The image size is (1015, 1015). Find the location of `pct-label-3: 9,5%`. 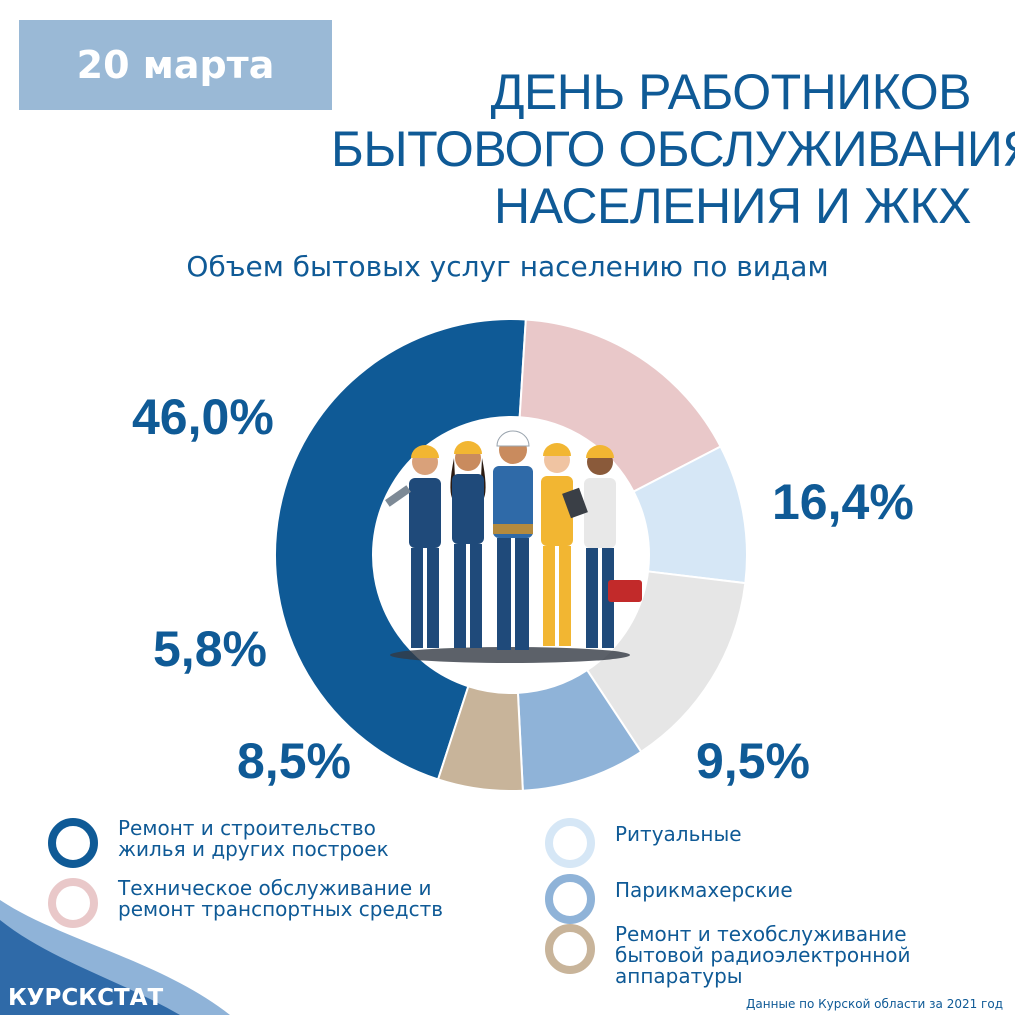

pct-label-3: 9,5% is located at coordinates (753, 761).